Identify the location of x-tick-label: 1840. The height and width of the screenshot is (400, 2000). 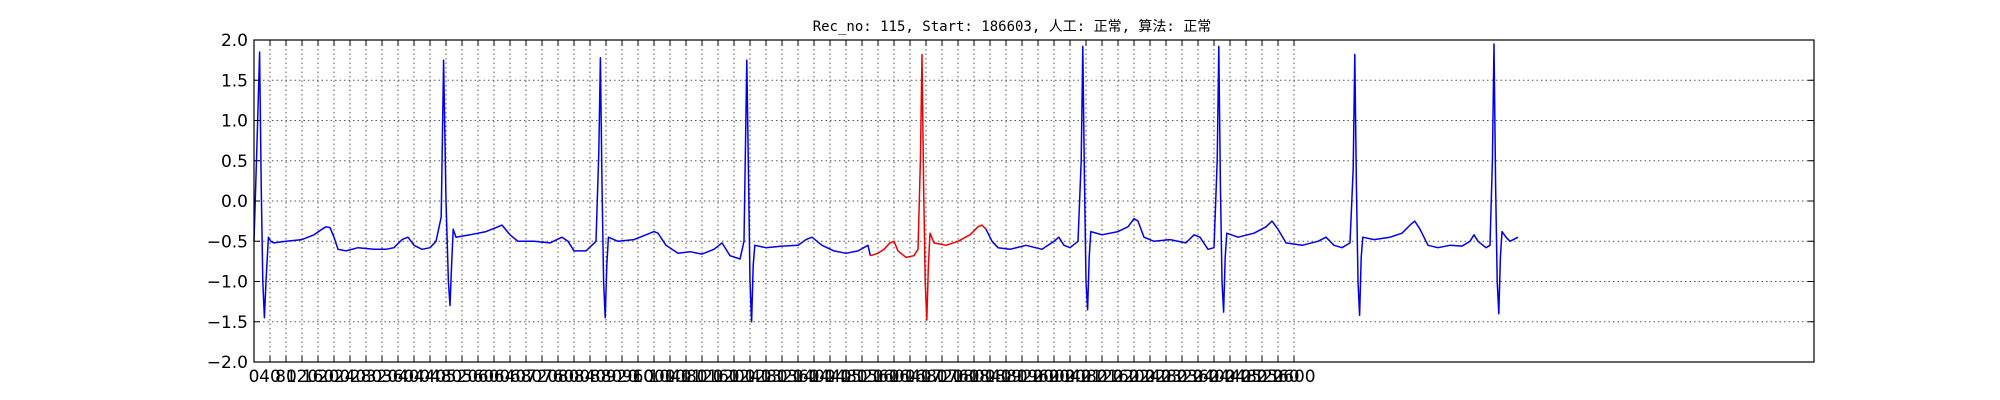
(989, 377).